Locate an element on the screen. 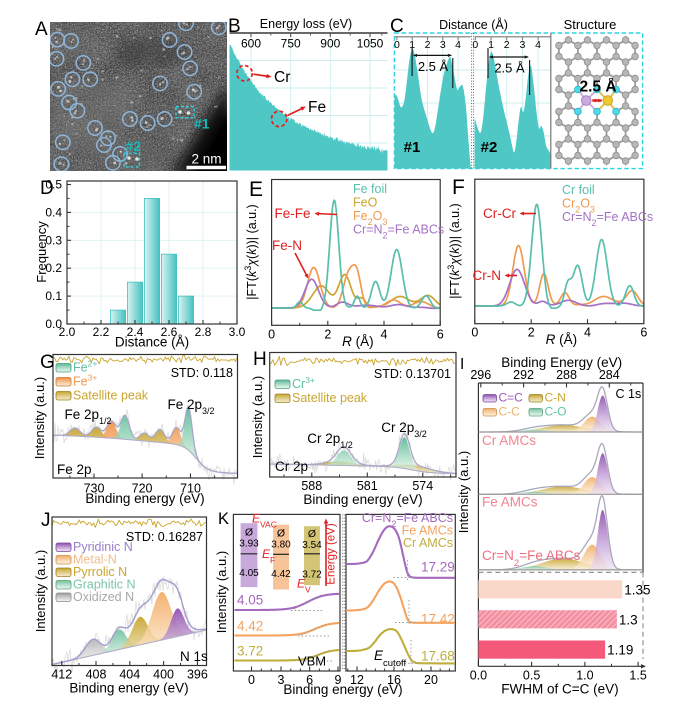 The width and height of the screenshot is (694, 710). svg-text: 574 is located at coordinates (422, 486).